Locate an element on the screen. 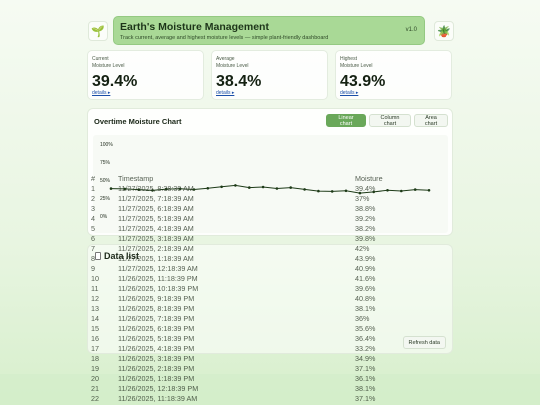 This screenshot has width=540, height=405. cell-moisture: 39.4% is located at coordinates (365, 188).